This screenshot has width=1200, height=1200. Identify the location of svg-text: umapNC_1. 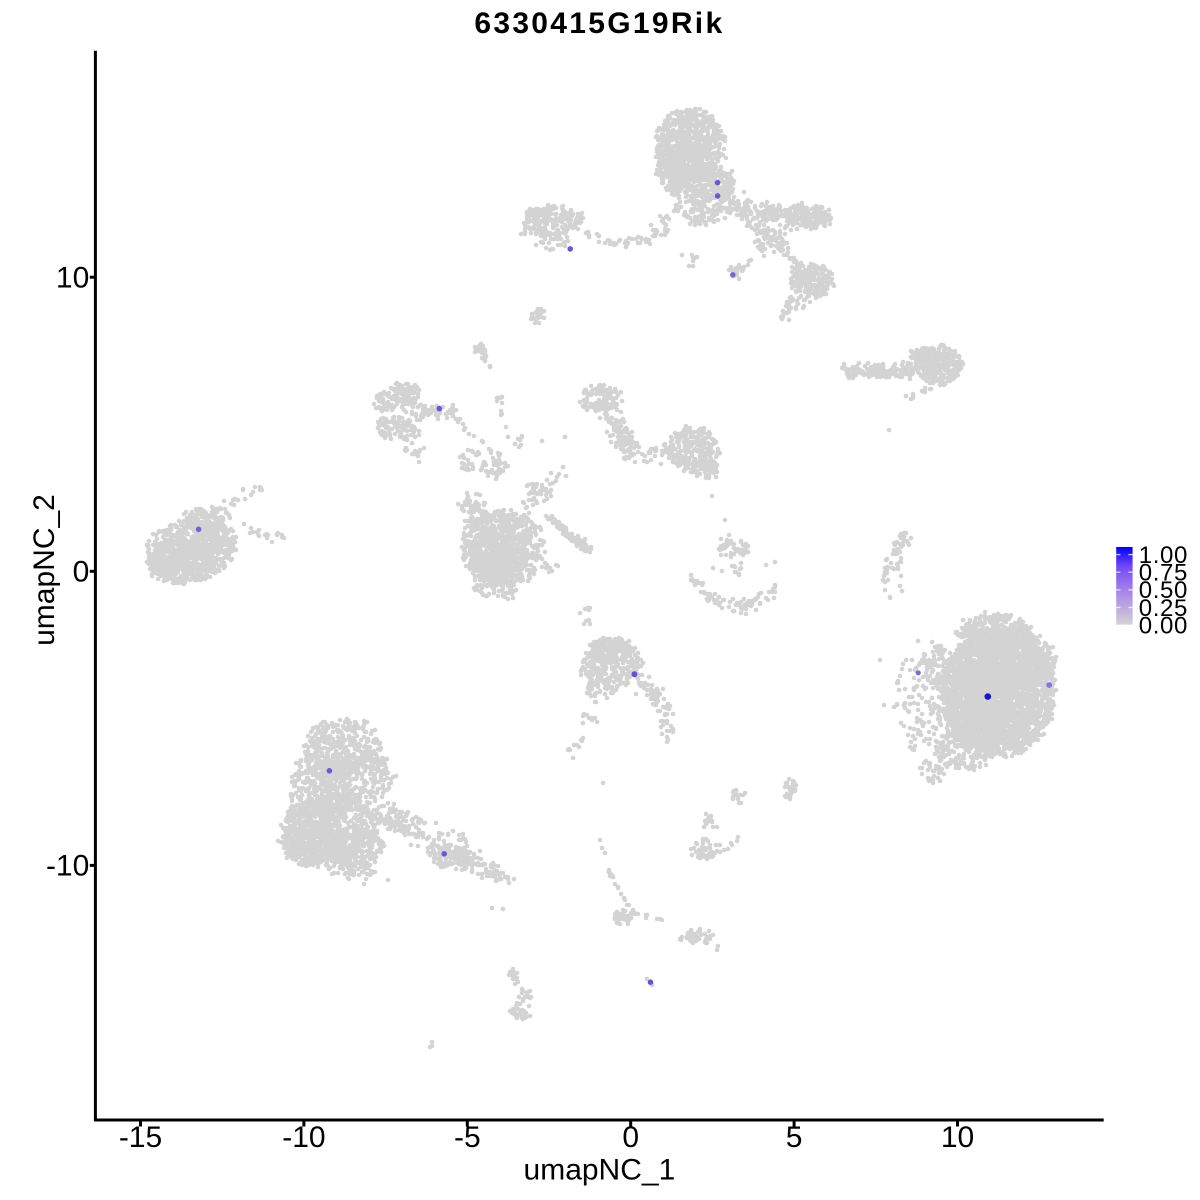
(600, 1170).